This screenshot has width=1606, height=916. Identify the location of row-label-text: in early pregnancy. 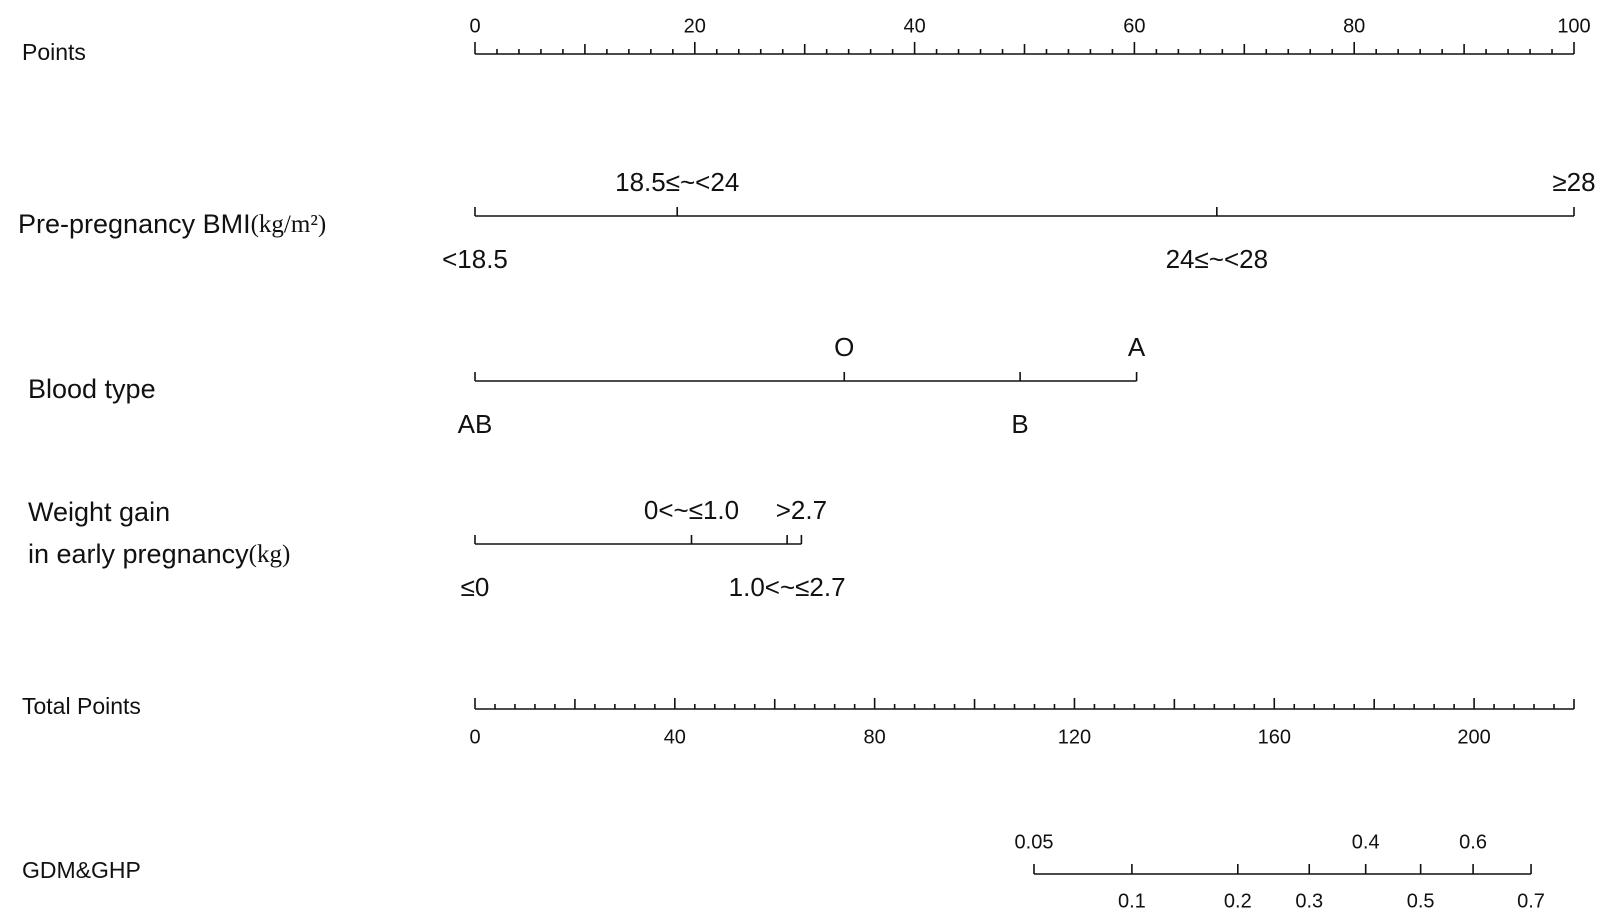
(138, 554).